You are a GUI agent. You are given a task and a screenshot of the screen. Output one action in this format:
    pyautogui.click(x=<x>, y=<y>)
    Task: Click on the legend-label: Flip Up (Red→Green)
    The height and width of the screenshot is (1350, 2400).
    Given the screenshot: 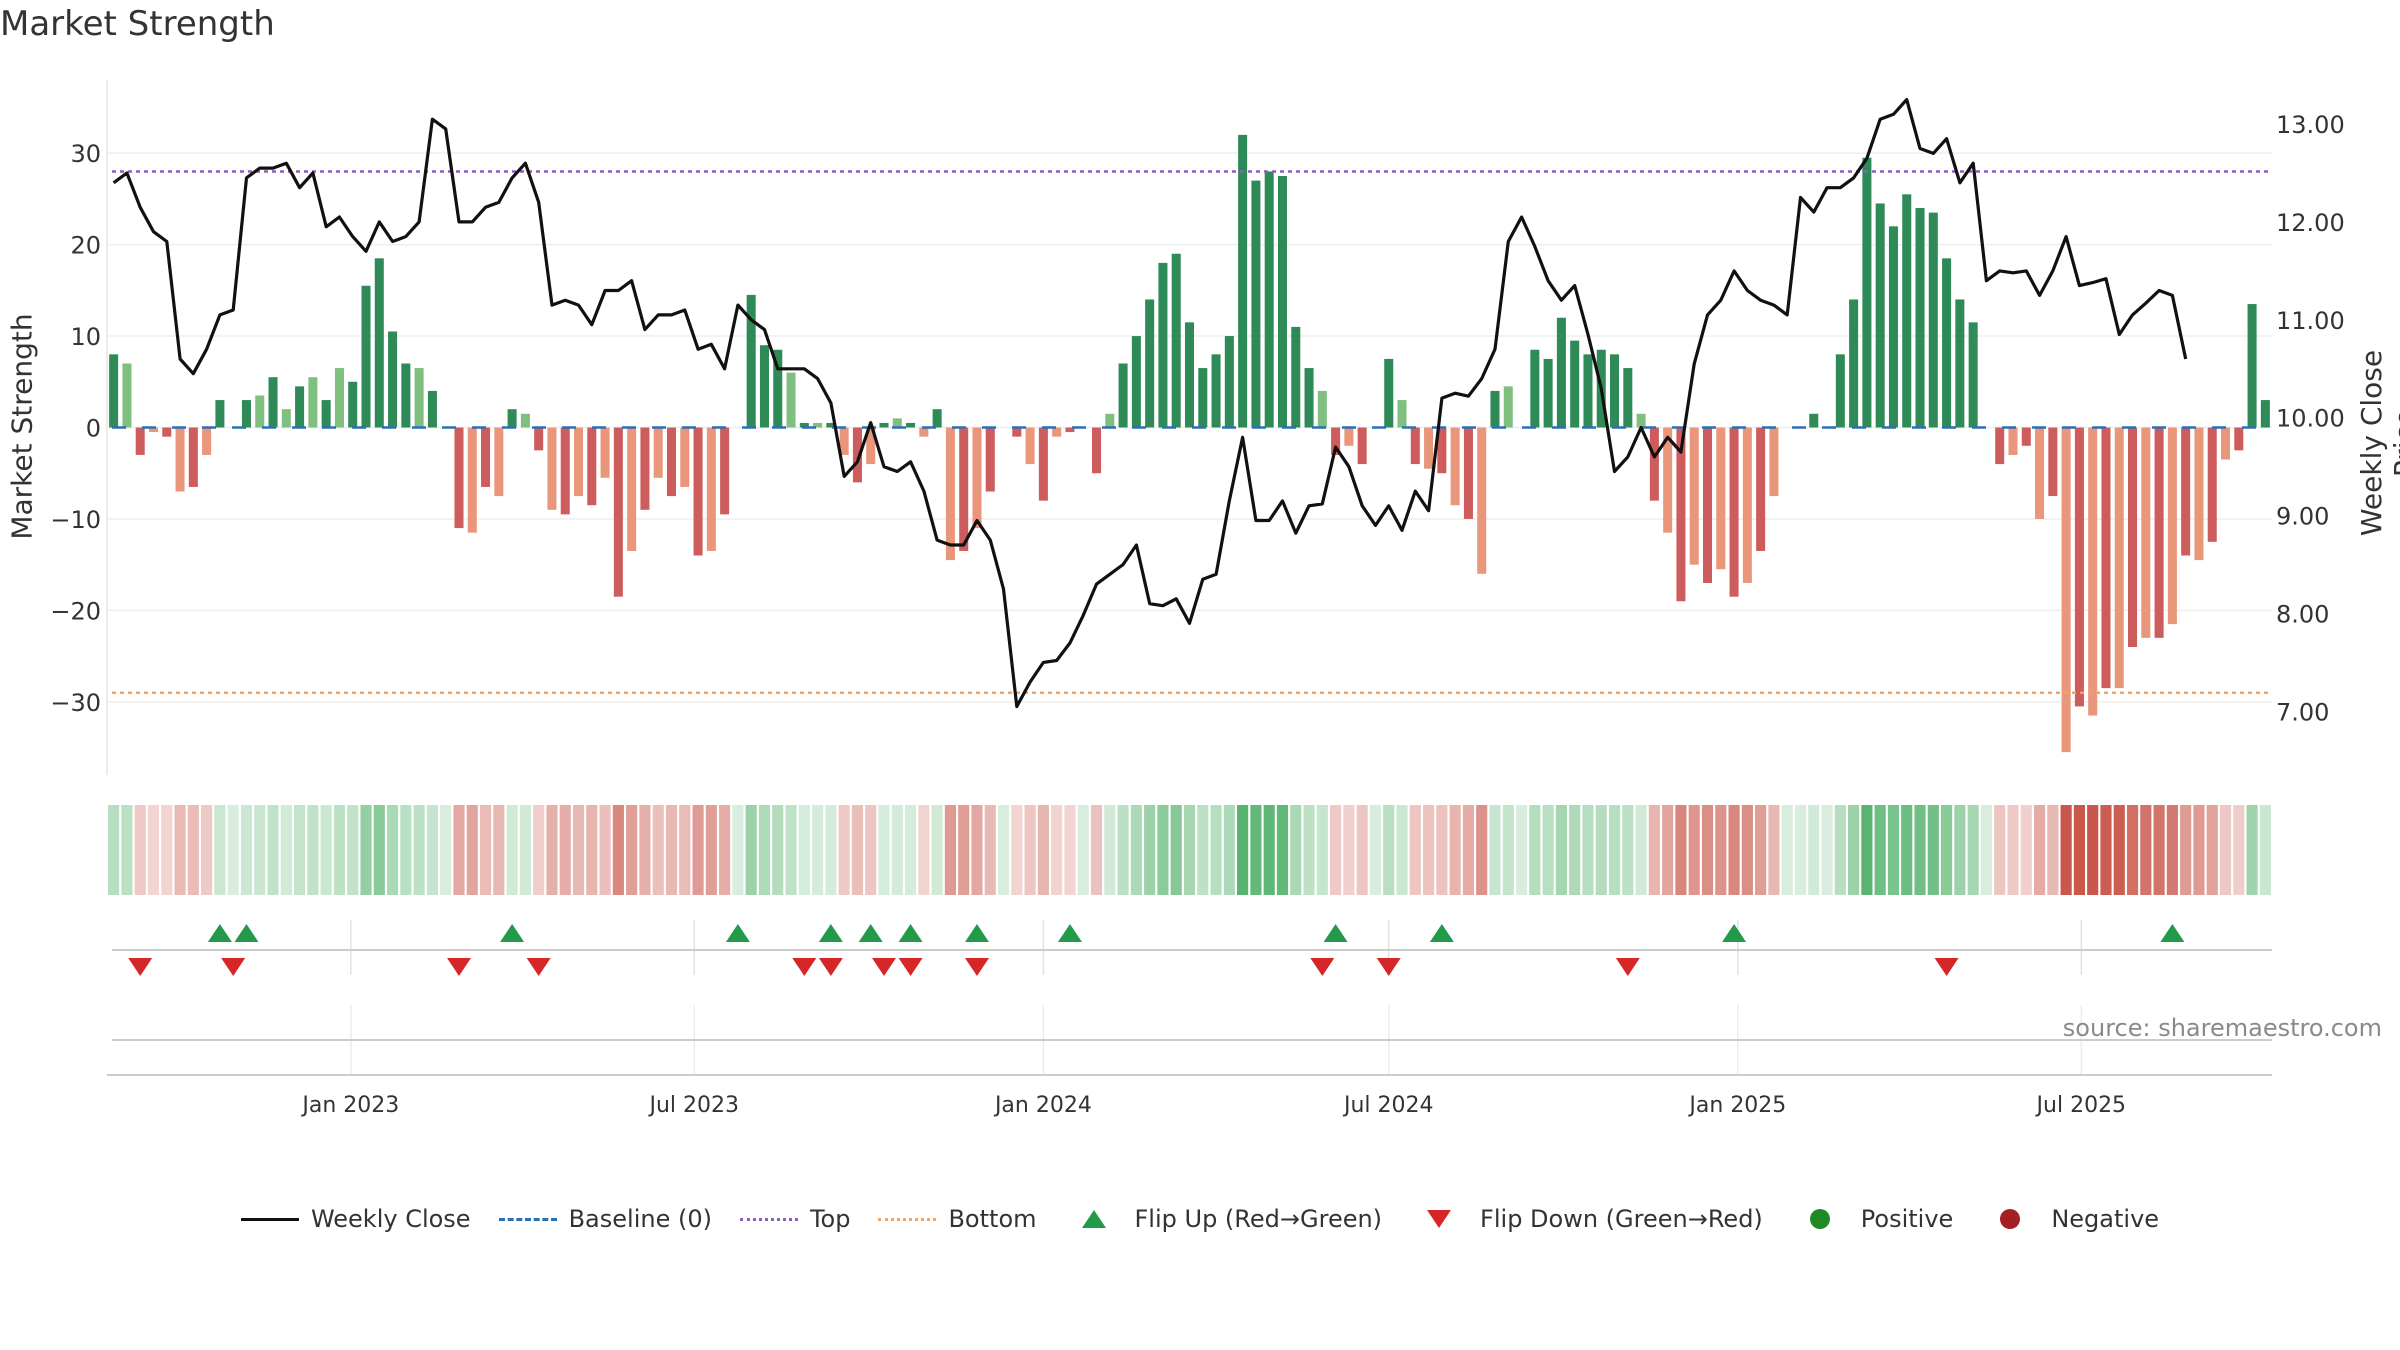 What is the action you would take?
    pyautogui.click(x=1258, y=1219)
    